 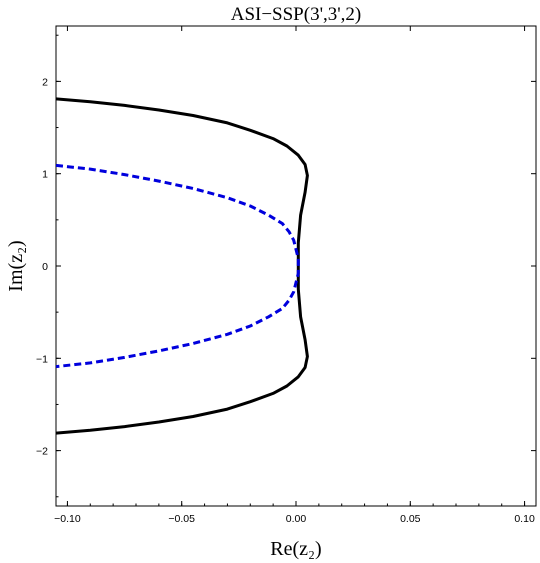 What do you see at coordinates (42, 359) in the screenshot?
I see `y-tick-label: −1` at bounding box center [42, 359].